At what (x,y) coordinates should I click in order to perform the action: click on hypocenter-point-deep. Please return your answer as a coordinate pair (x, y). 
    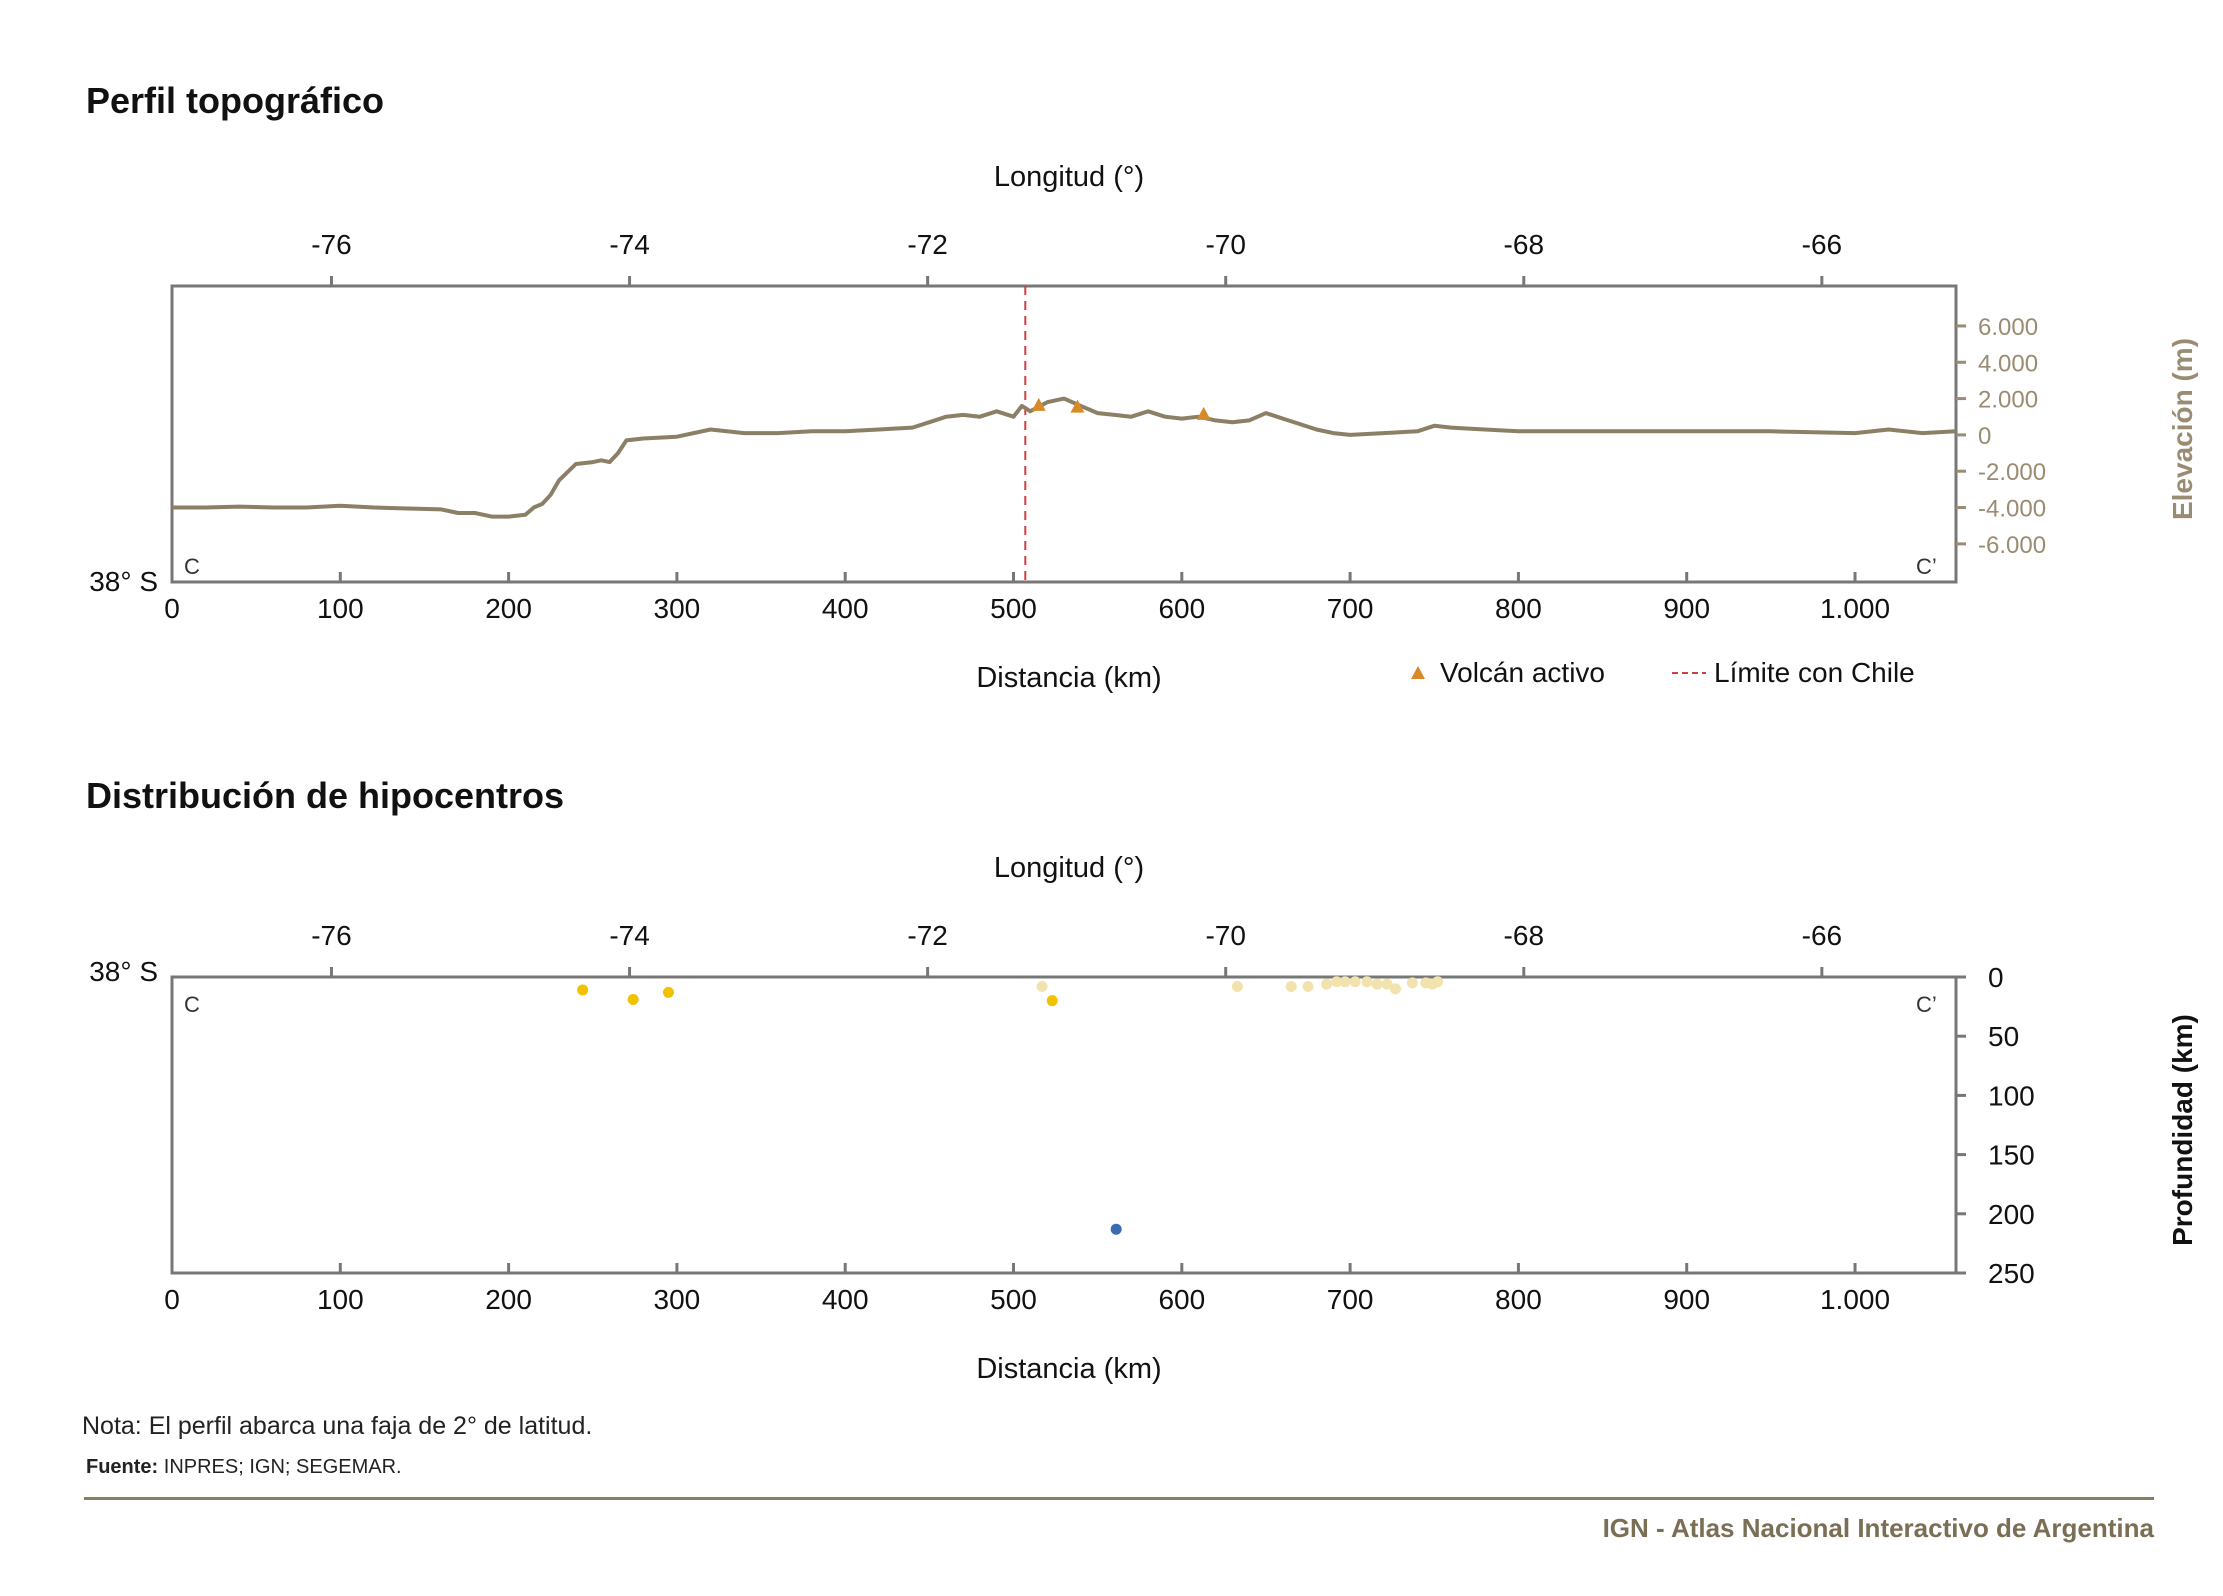
    Looking at the image, I should click on (1116, 1229).